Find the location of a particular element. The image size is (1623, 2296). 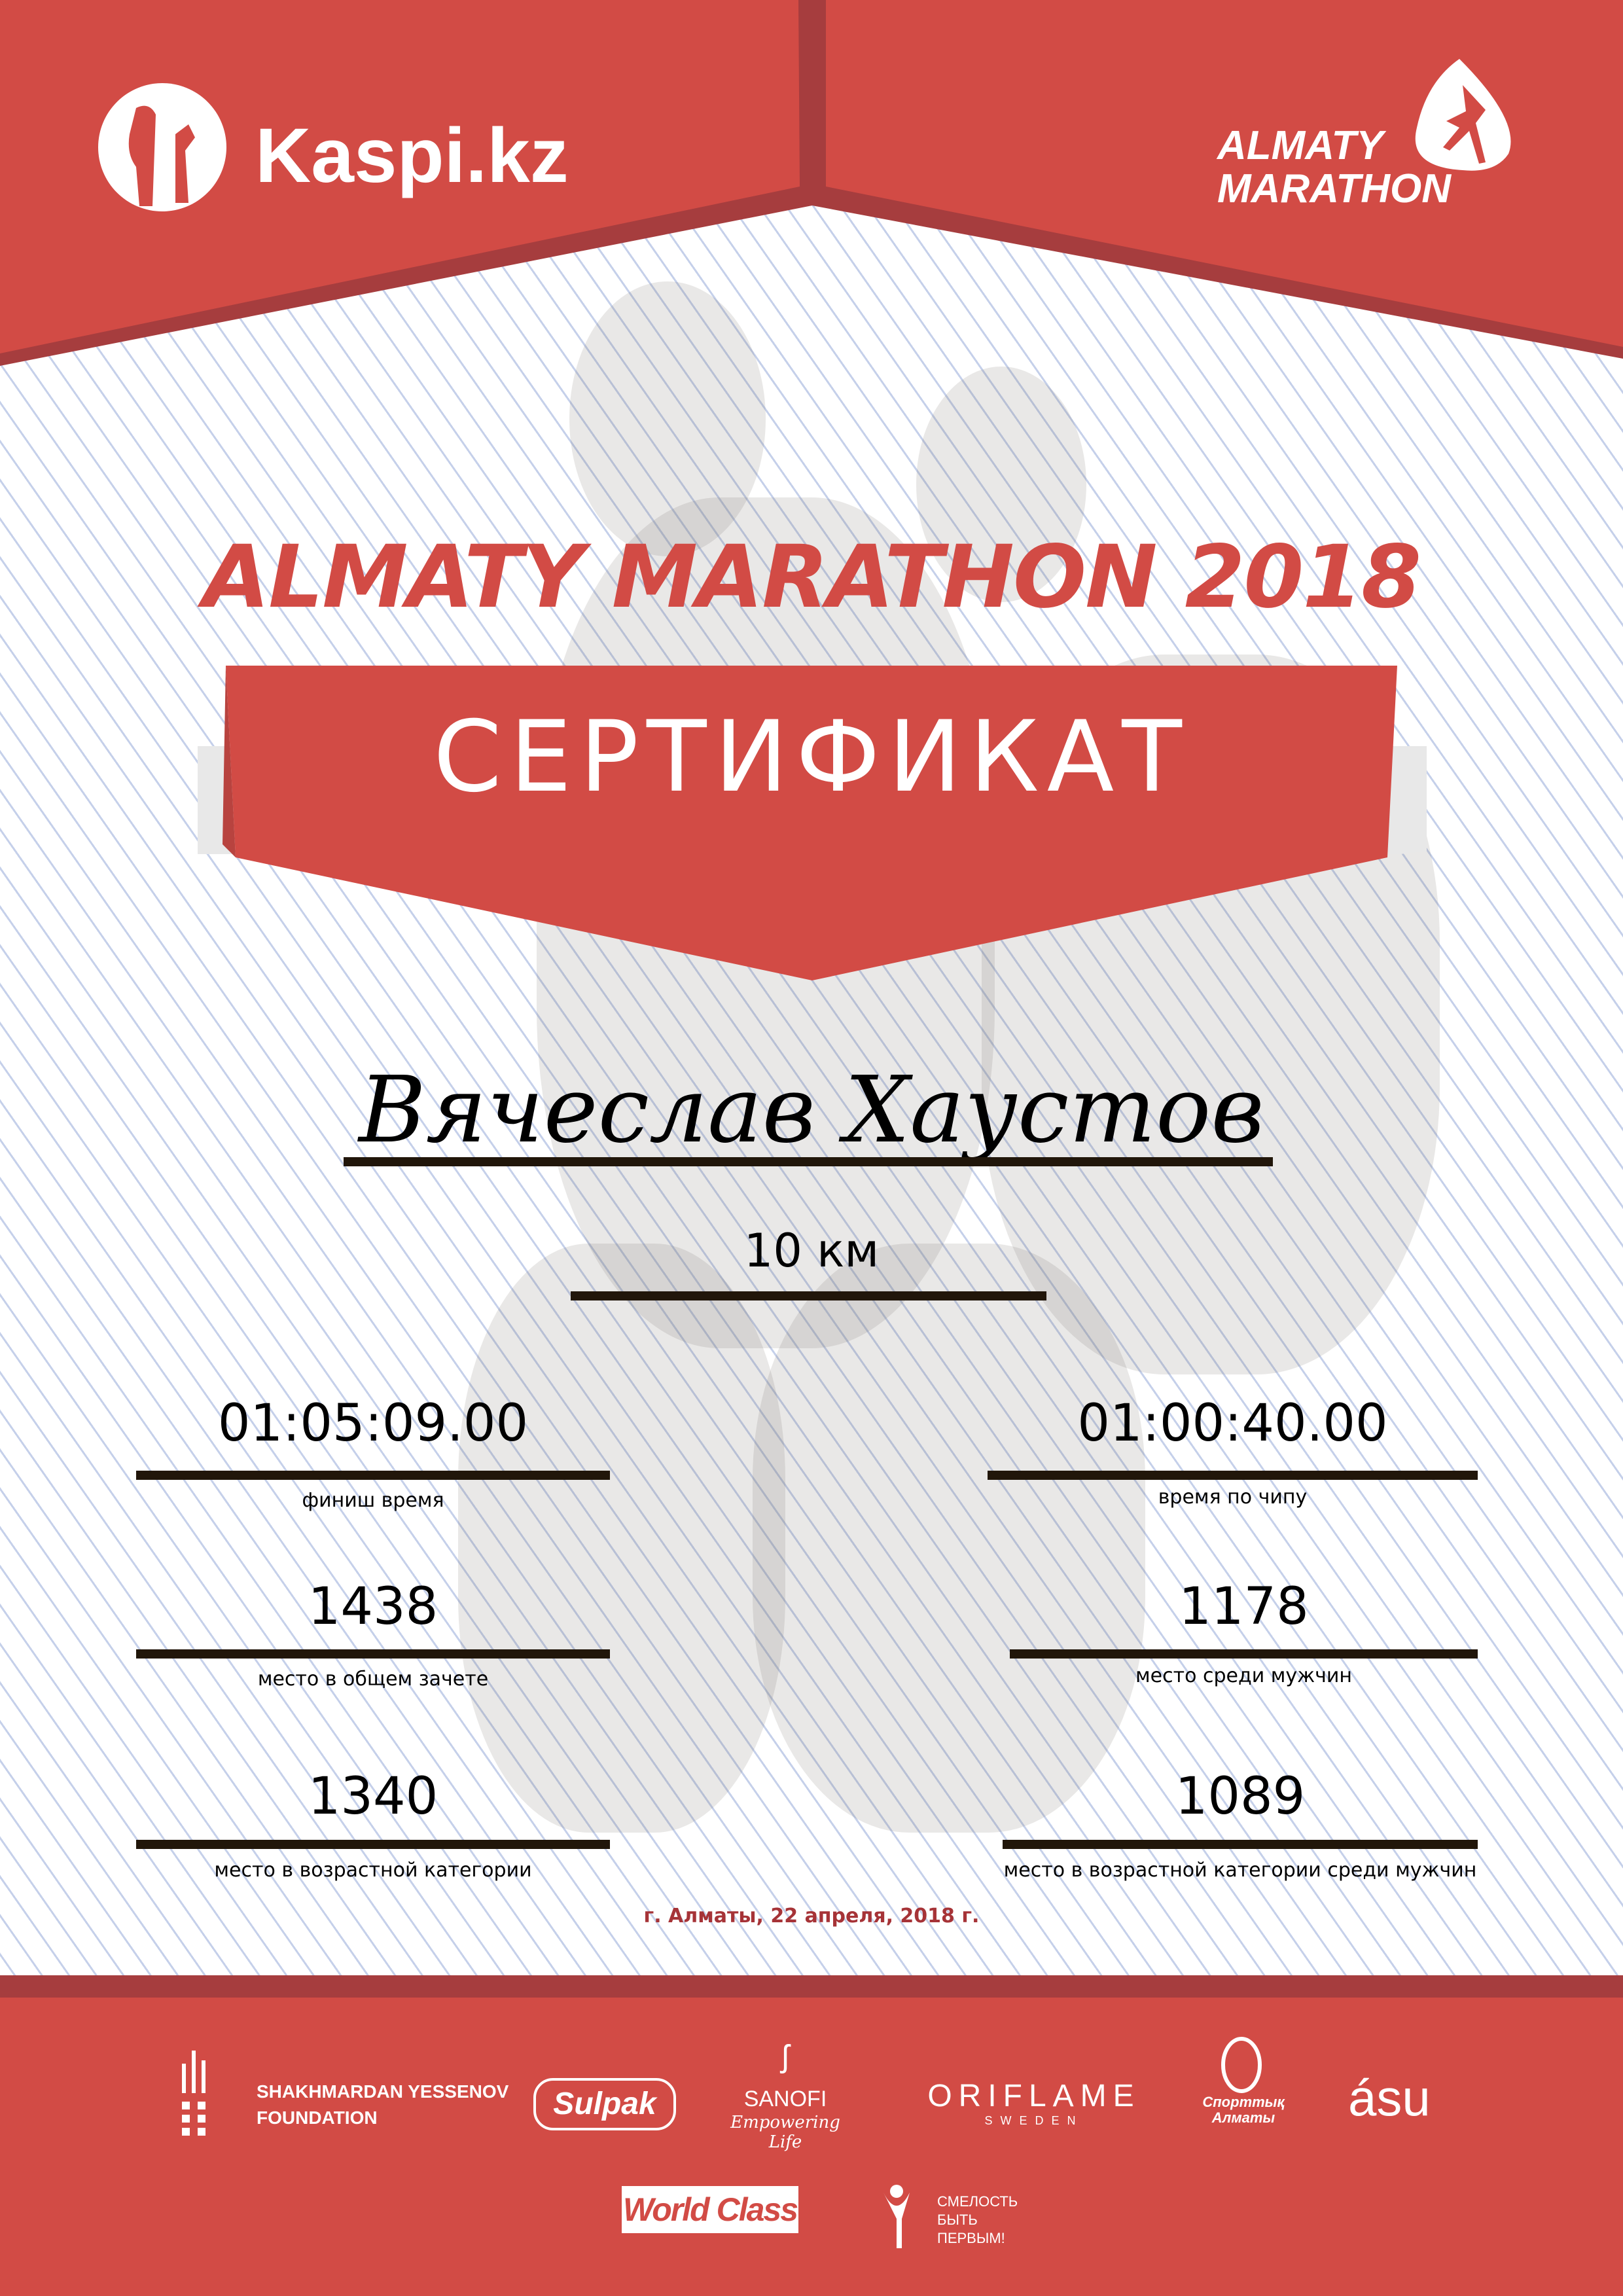

yessenov-line2: FOUNDATION is located at coordinates (317, 2118).